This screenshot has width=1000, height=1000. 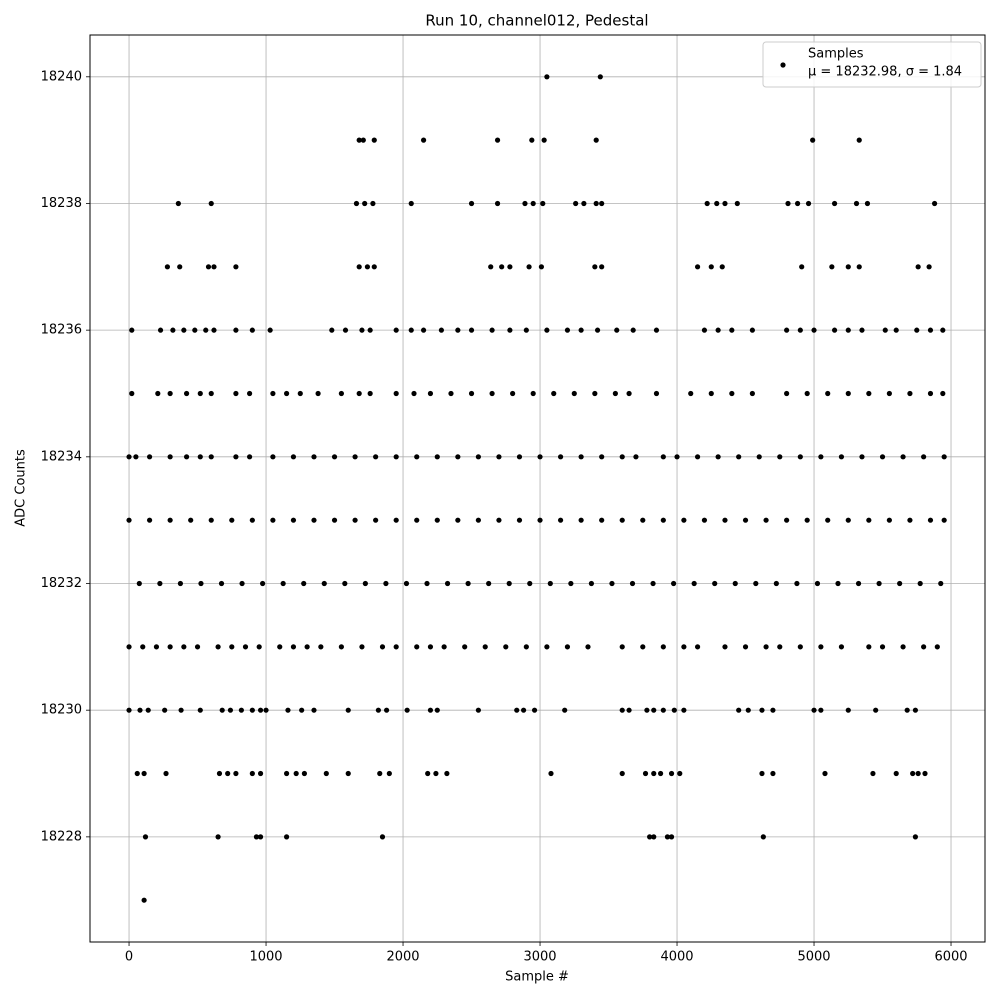 I want to click on y-tick-label: 18232, so click(x=61, y=583).